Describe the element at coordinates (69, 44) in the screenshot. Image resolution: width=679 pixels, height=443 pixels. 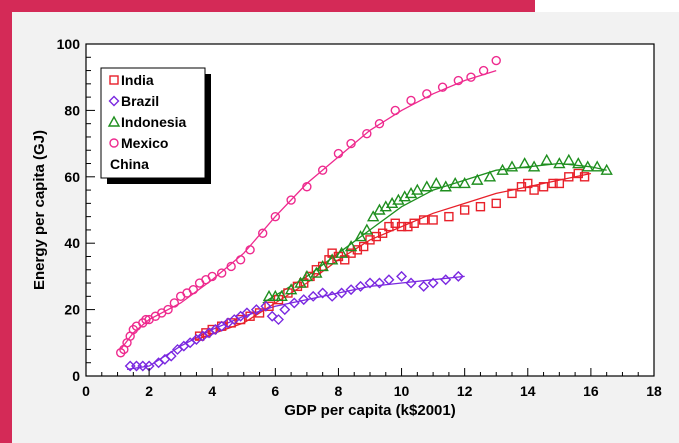
I see `y-tick-label: 100` at that location.